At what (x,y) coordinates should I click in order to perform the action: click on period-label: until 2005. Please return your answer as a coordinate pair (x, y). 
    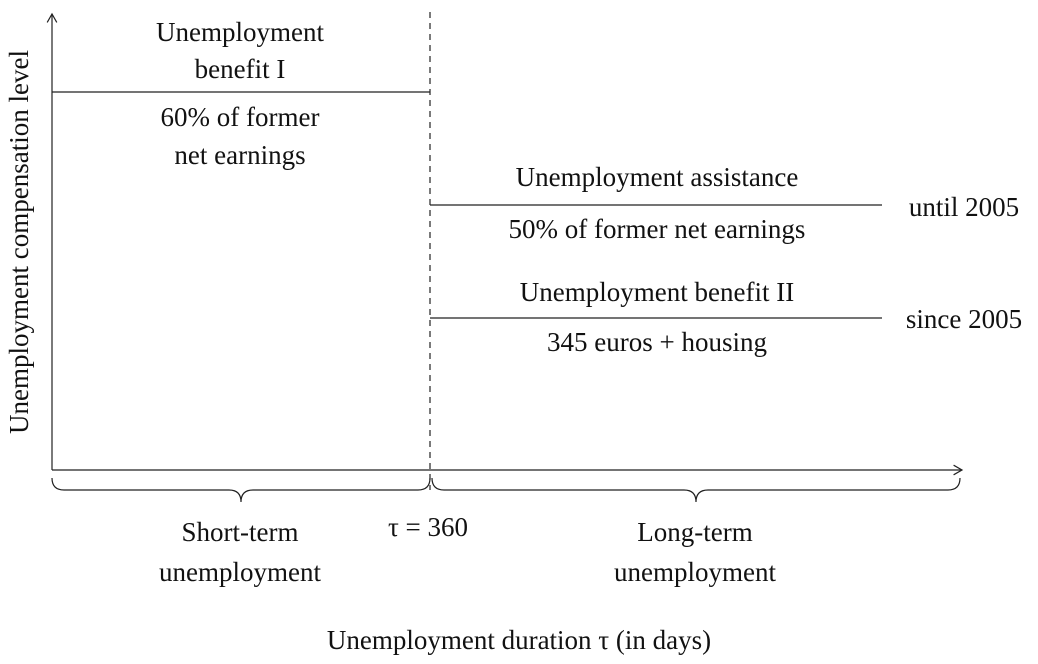
    Looking at the image, I should click on (964, 207).